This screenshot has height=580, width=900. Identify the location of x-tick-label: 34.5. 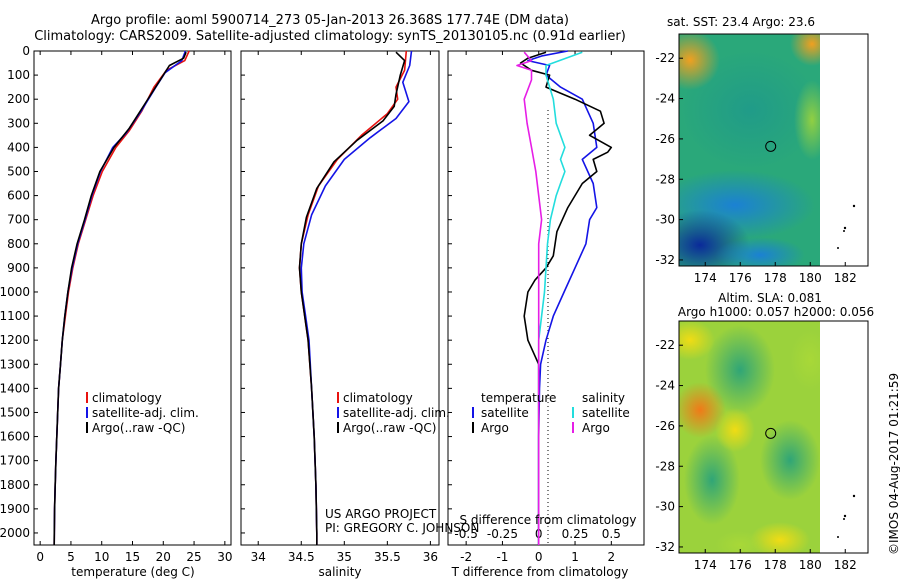
(301, 557).